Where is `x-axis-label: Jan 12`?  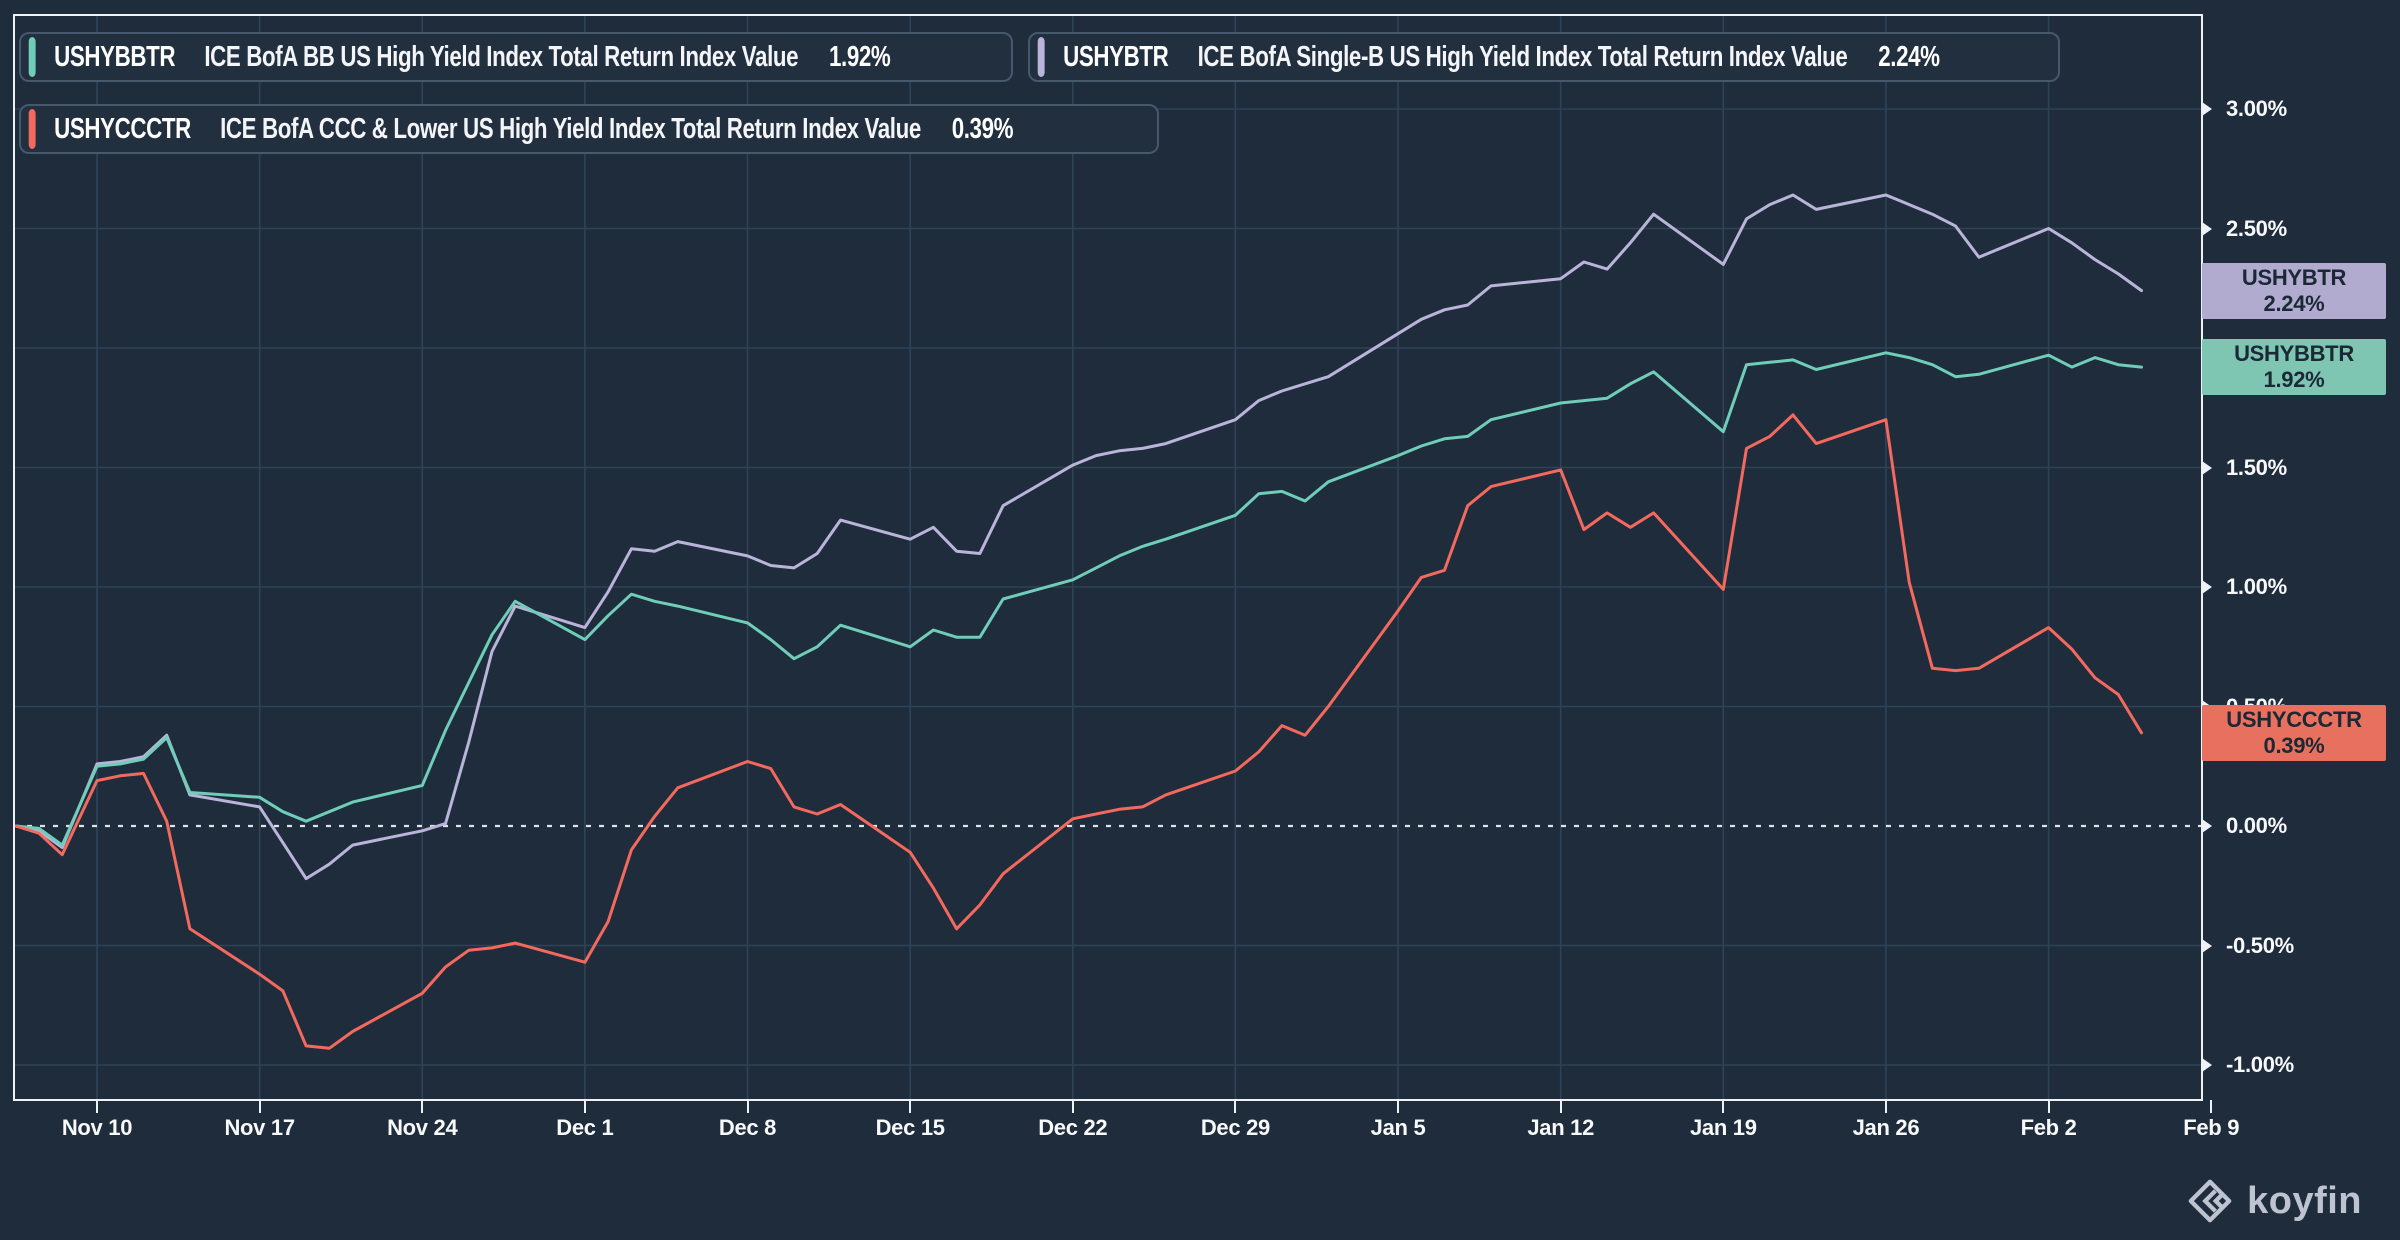 x-axis-label: Jan 12 is located at coordinates (1561, 1127).